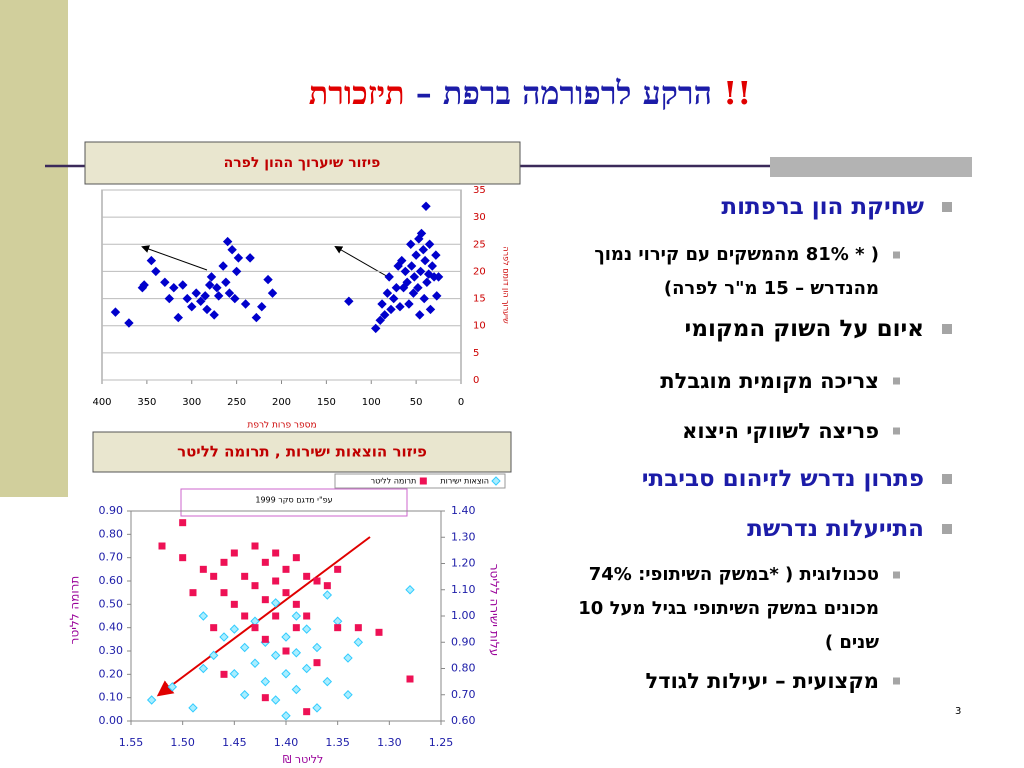 This screenshot has width=1024, height=768. Describe the element at coordinates (371, 402) in the screenshot. I see `x-tick-label: 100` at that location.